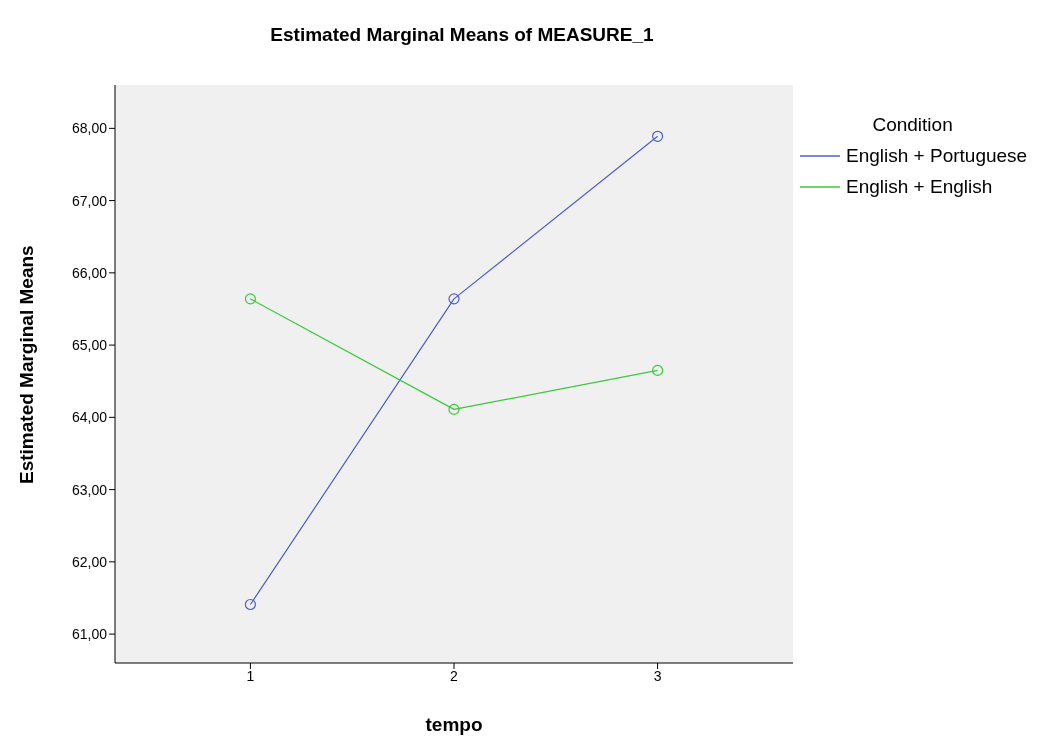 The height and width of the screenshot is (738, 1062). Describe the element at coordinates (89, 634) in the screenshot. I see `y-tick-label: 61,00` at that location.